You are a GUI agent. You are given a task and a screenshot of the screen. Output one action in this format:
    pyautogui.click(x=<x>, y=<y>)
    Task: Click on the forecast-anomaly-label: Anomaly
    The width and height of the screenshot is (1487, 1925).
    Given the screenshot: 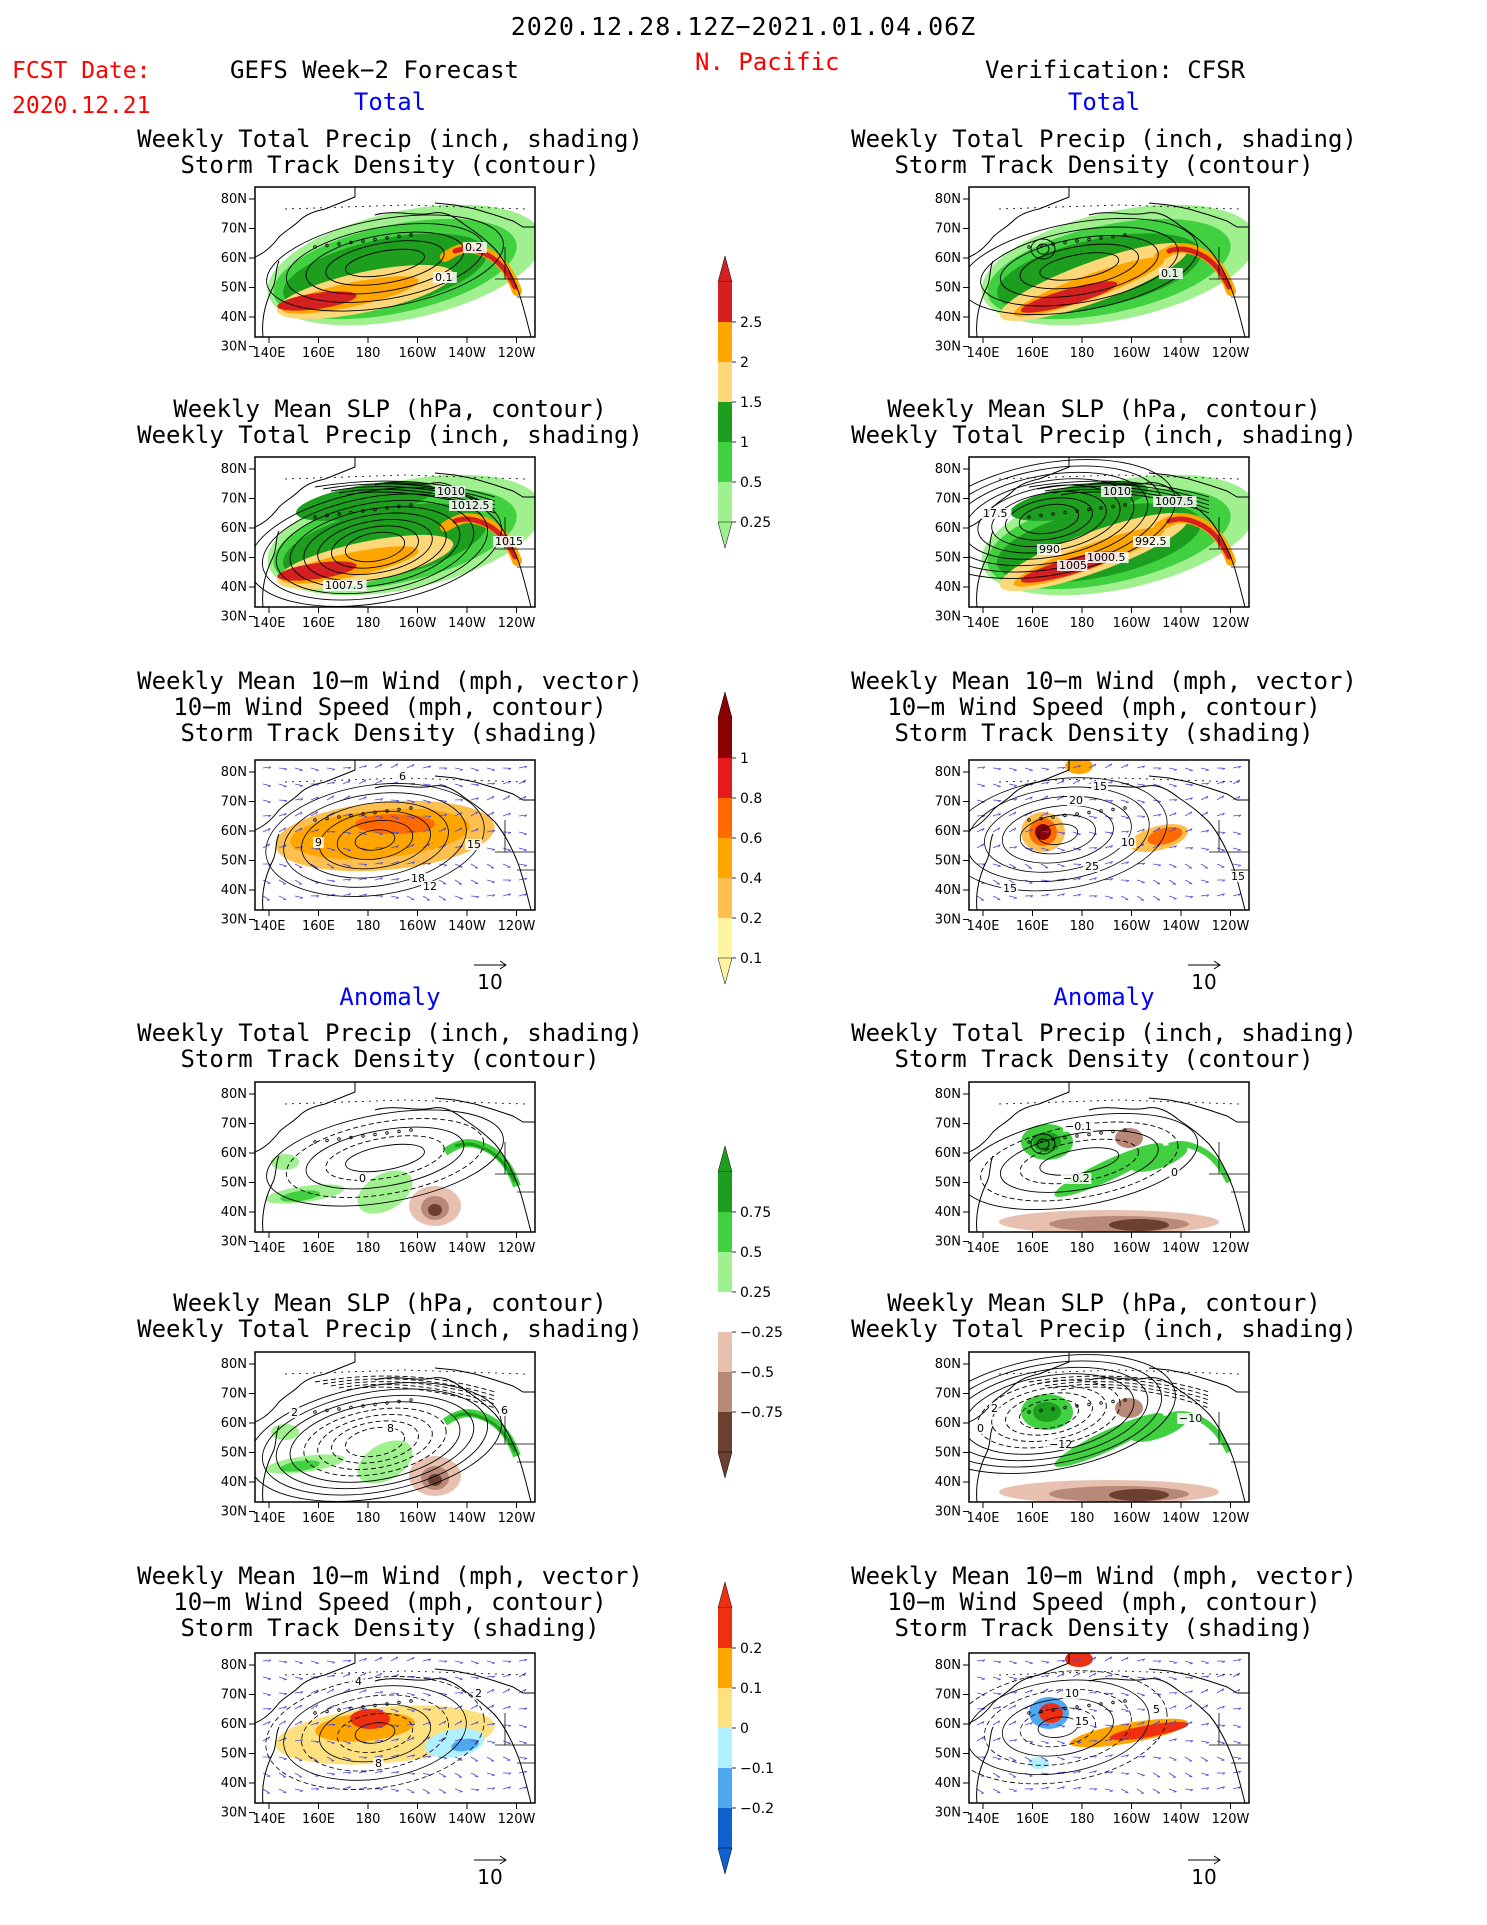 What is the action you would take?
    pyautogui.click(x=390, y=997)
    